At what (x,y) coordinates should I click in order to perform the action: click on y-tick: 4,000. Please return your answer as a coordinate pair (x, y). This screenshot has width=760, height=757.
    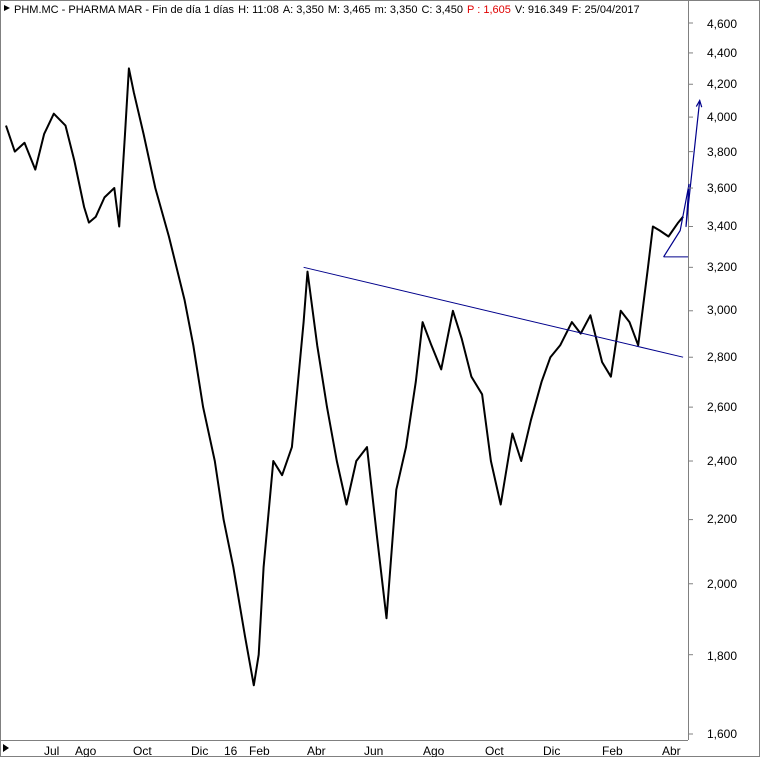
    Looking at the image, I should click on (722, 117).